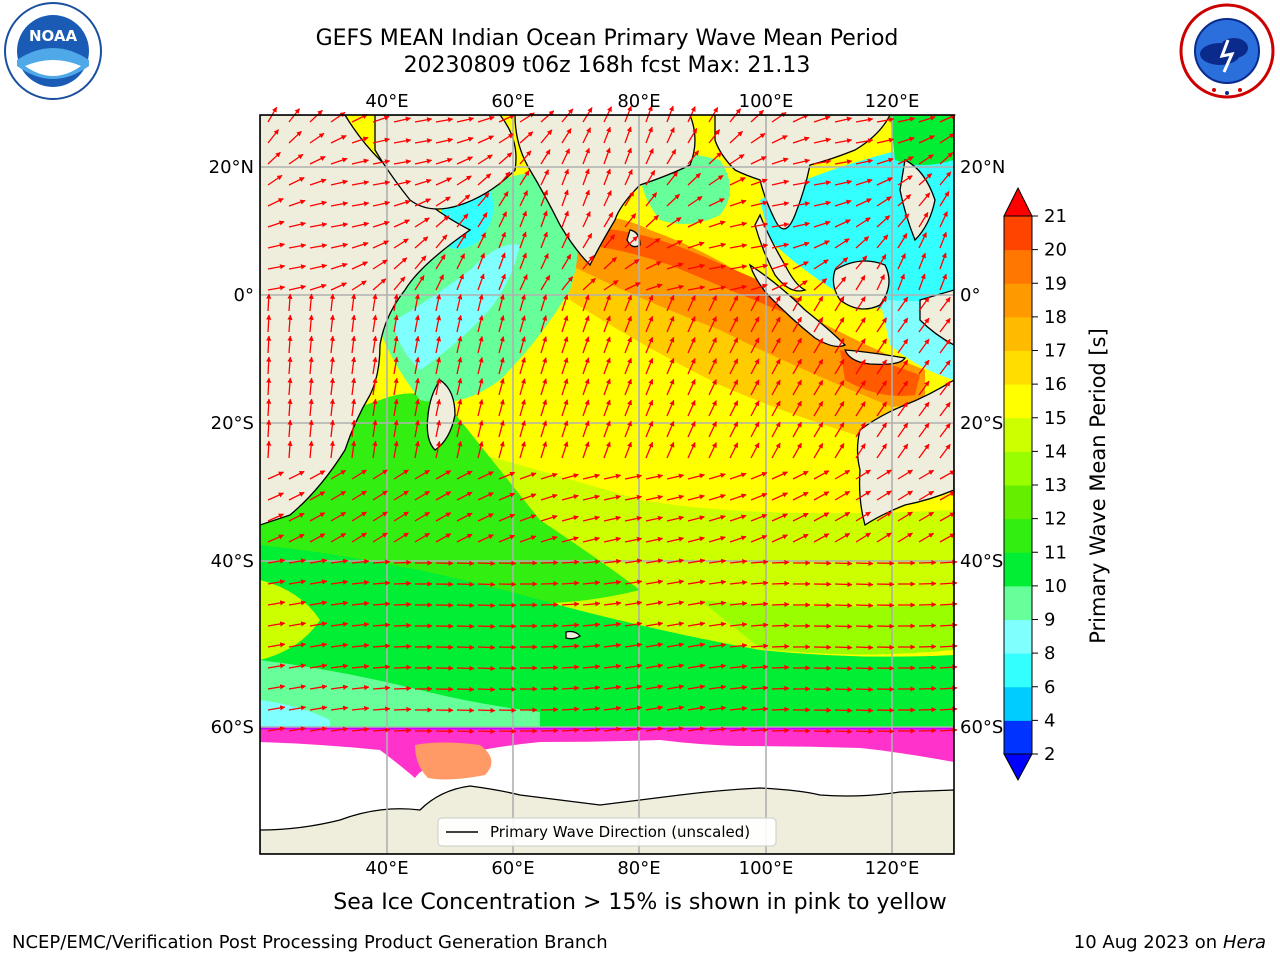 The image size is (1280, 960). Describe the element at coordinates (1055, 317) in the screenshot. I see `colorbar-tick-label: 18` at that location.